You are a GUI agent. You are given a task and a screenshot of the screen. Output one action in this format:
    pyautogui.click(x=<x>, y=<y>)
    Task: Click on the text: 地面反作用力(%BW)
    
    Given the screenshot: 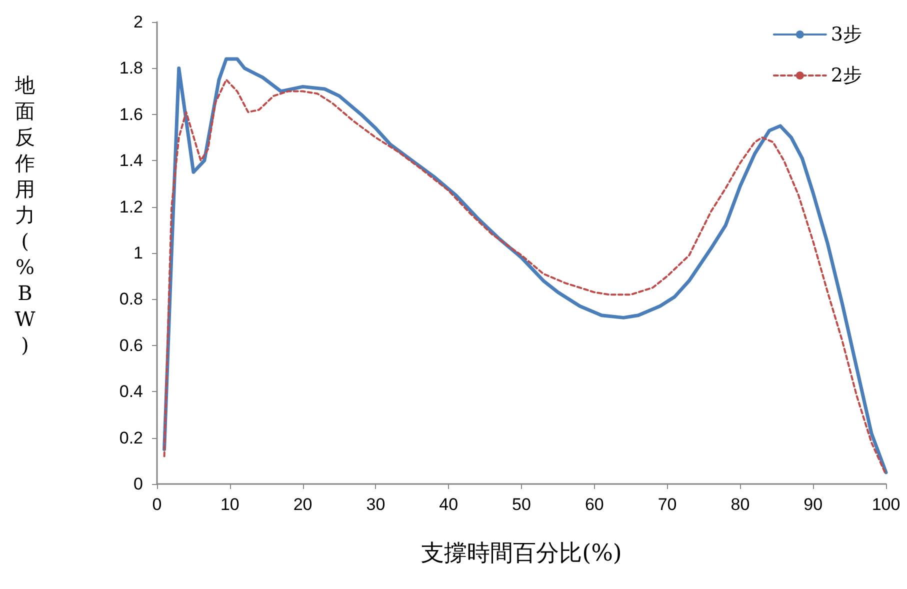 What is the action you would take?
    pyautogui.click(x=25, y=215)
    